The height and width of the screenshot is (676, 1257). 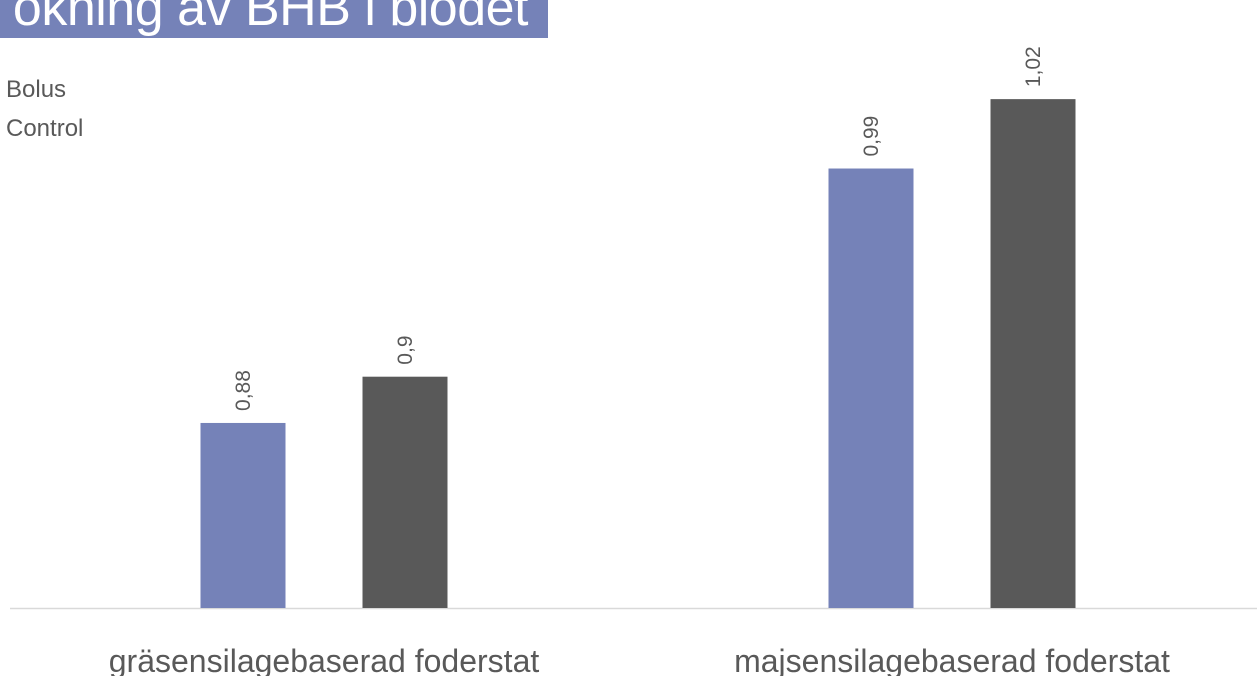 What do you see at coordinates (45, 128) in the screenshot?
I see `legend-item-control: Control` at bounding box center [45, 128].